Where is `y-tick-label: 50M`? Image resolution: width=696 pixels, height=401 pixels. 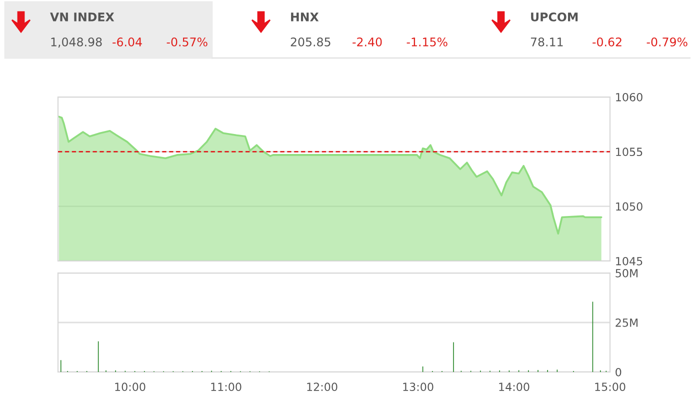 y-tick-label: 50M is located at coordinates (627, 273).